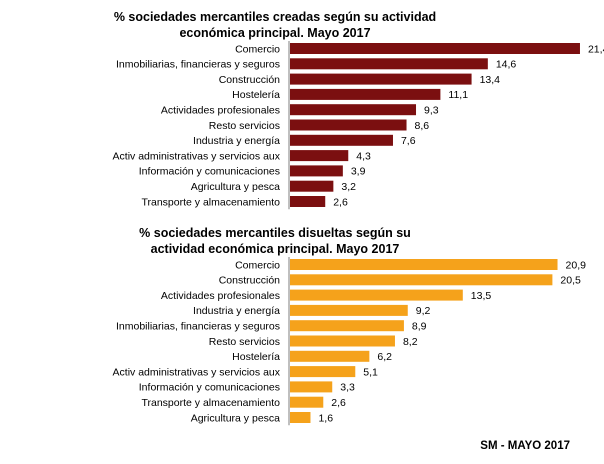  Describe the element at coordinates (570, 281) in the screenshot. I see `data-label: 20,5` at that location.